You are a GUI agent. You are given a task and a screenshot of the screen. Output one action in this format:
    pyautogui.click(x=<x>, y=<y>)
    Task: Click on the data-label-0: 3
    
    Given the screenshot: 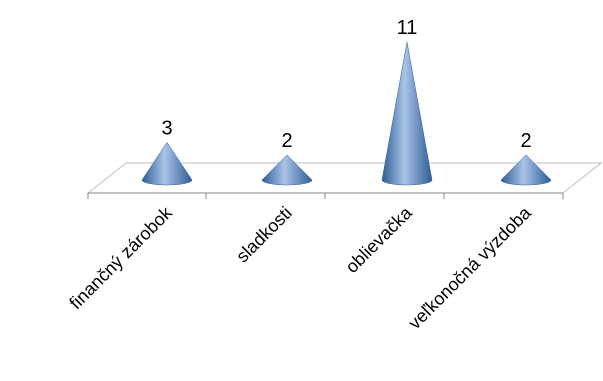 What is the action you would take?
    pyautogui.click(x=166, y=128)
    